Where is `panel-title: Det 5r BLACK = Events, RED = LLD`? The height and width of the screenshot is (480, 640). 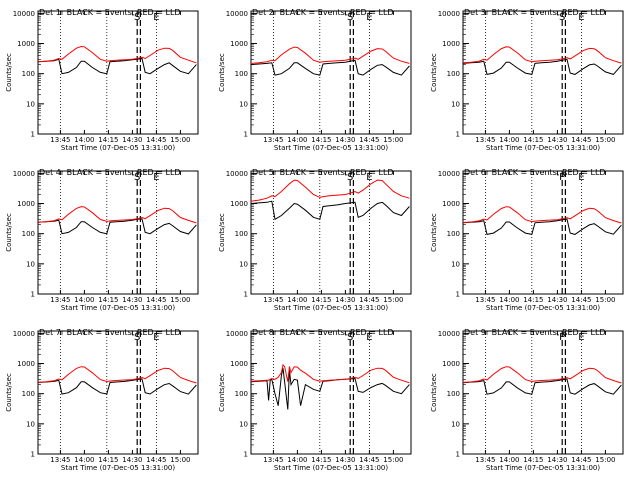
panel-title: Det 5r BLACK = Events, RED = LLD is located at coordinates (323, 172).